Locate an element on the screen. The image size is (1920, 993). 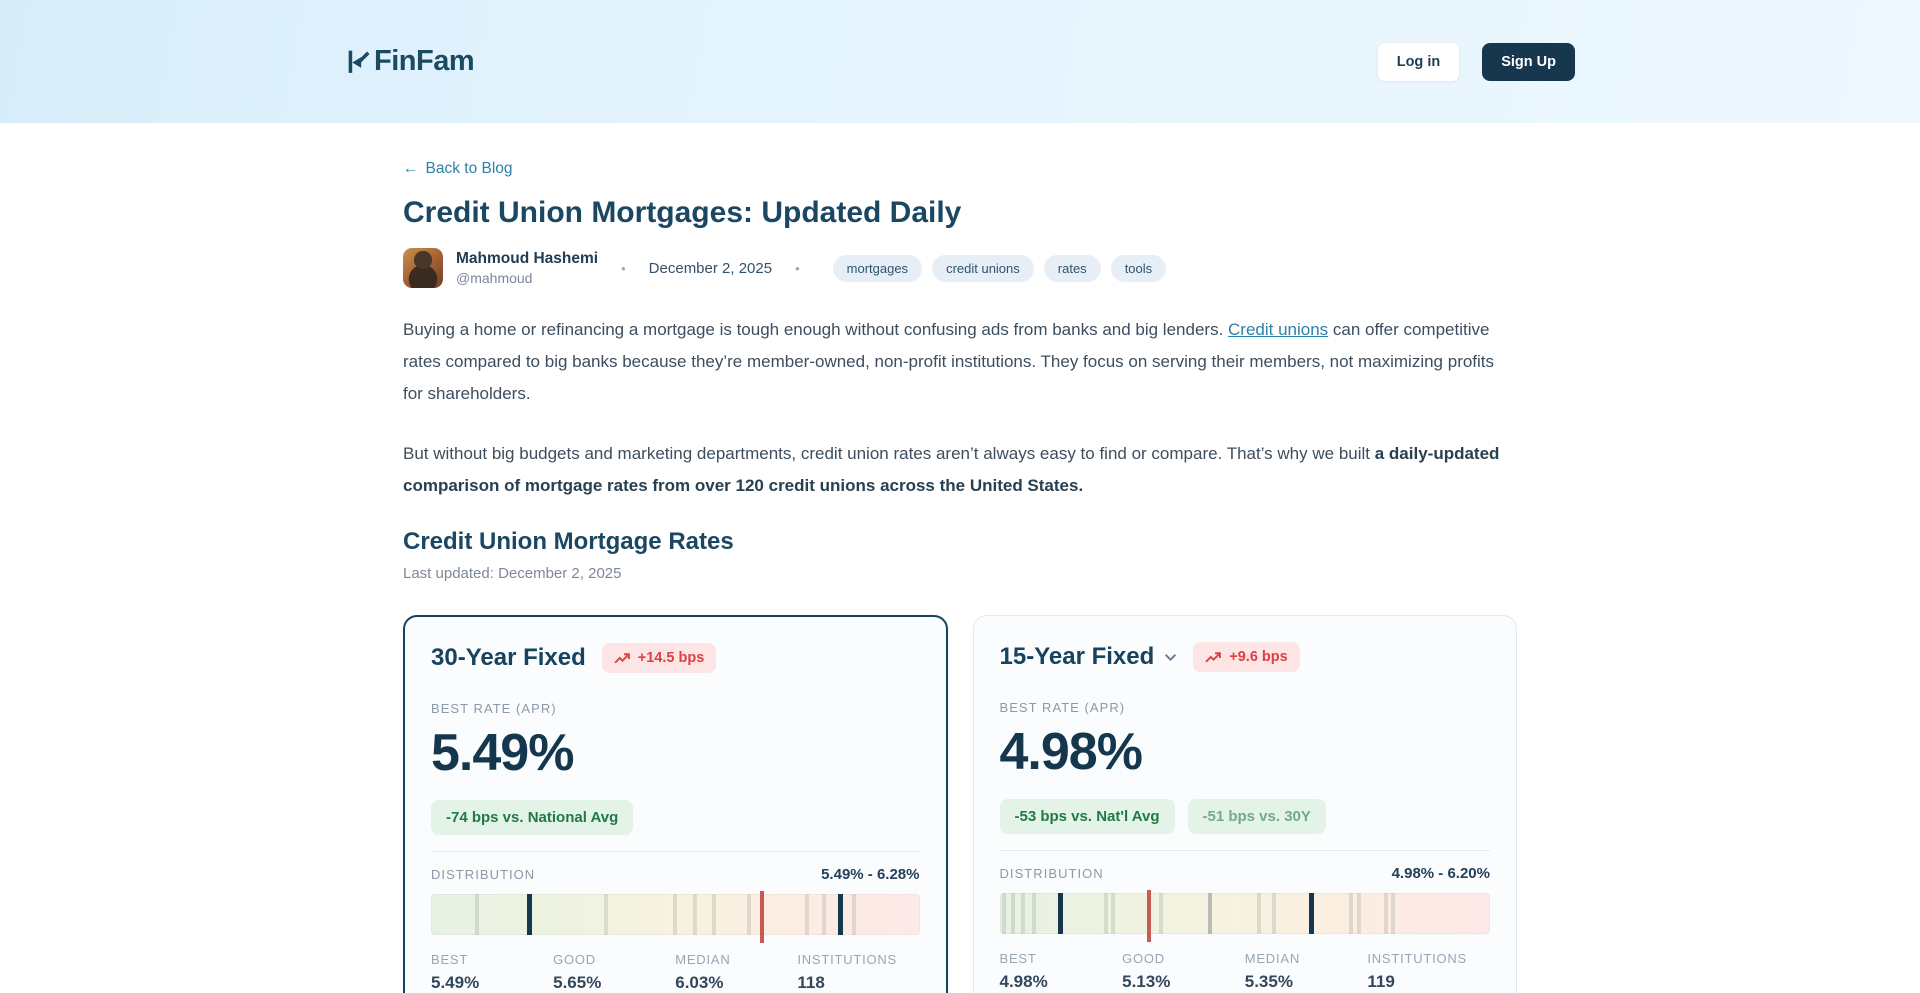
tag-list: mortgages credit unions rates tools is located at coordinates (999, 268).